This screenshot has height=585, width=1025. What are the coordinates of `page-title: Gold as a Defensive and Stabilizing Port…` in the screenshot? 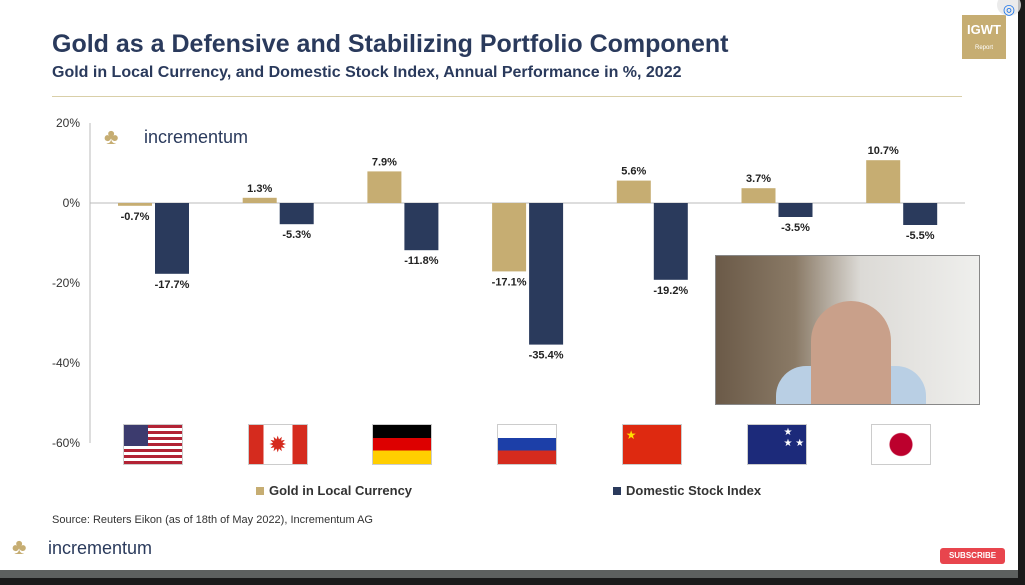 It's located at (390, 44).